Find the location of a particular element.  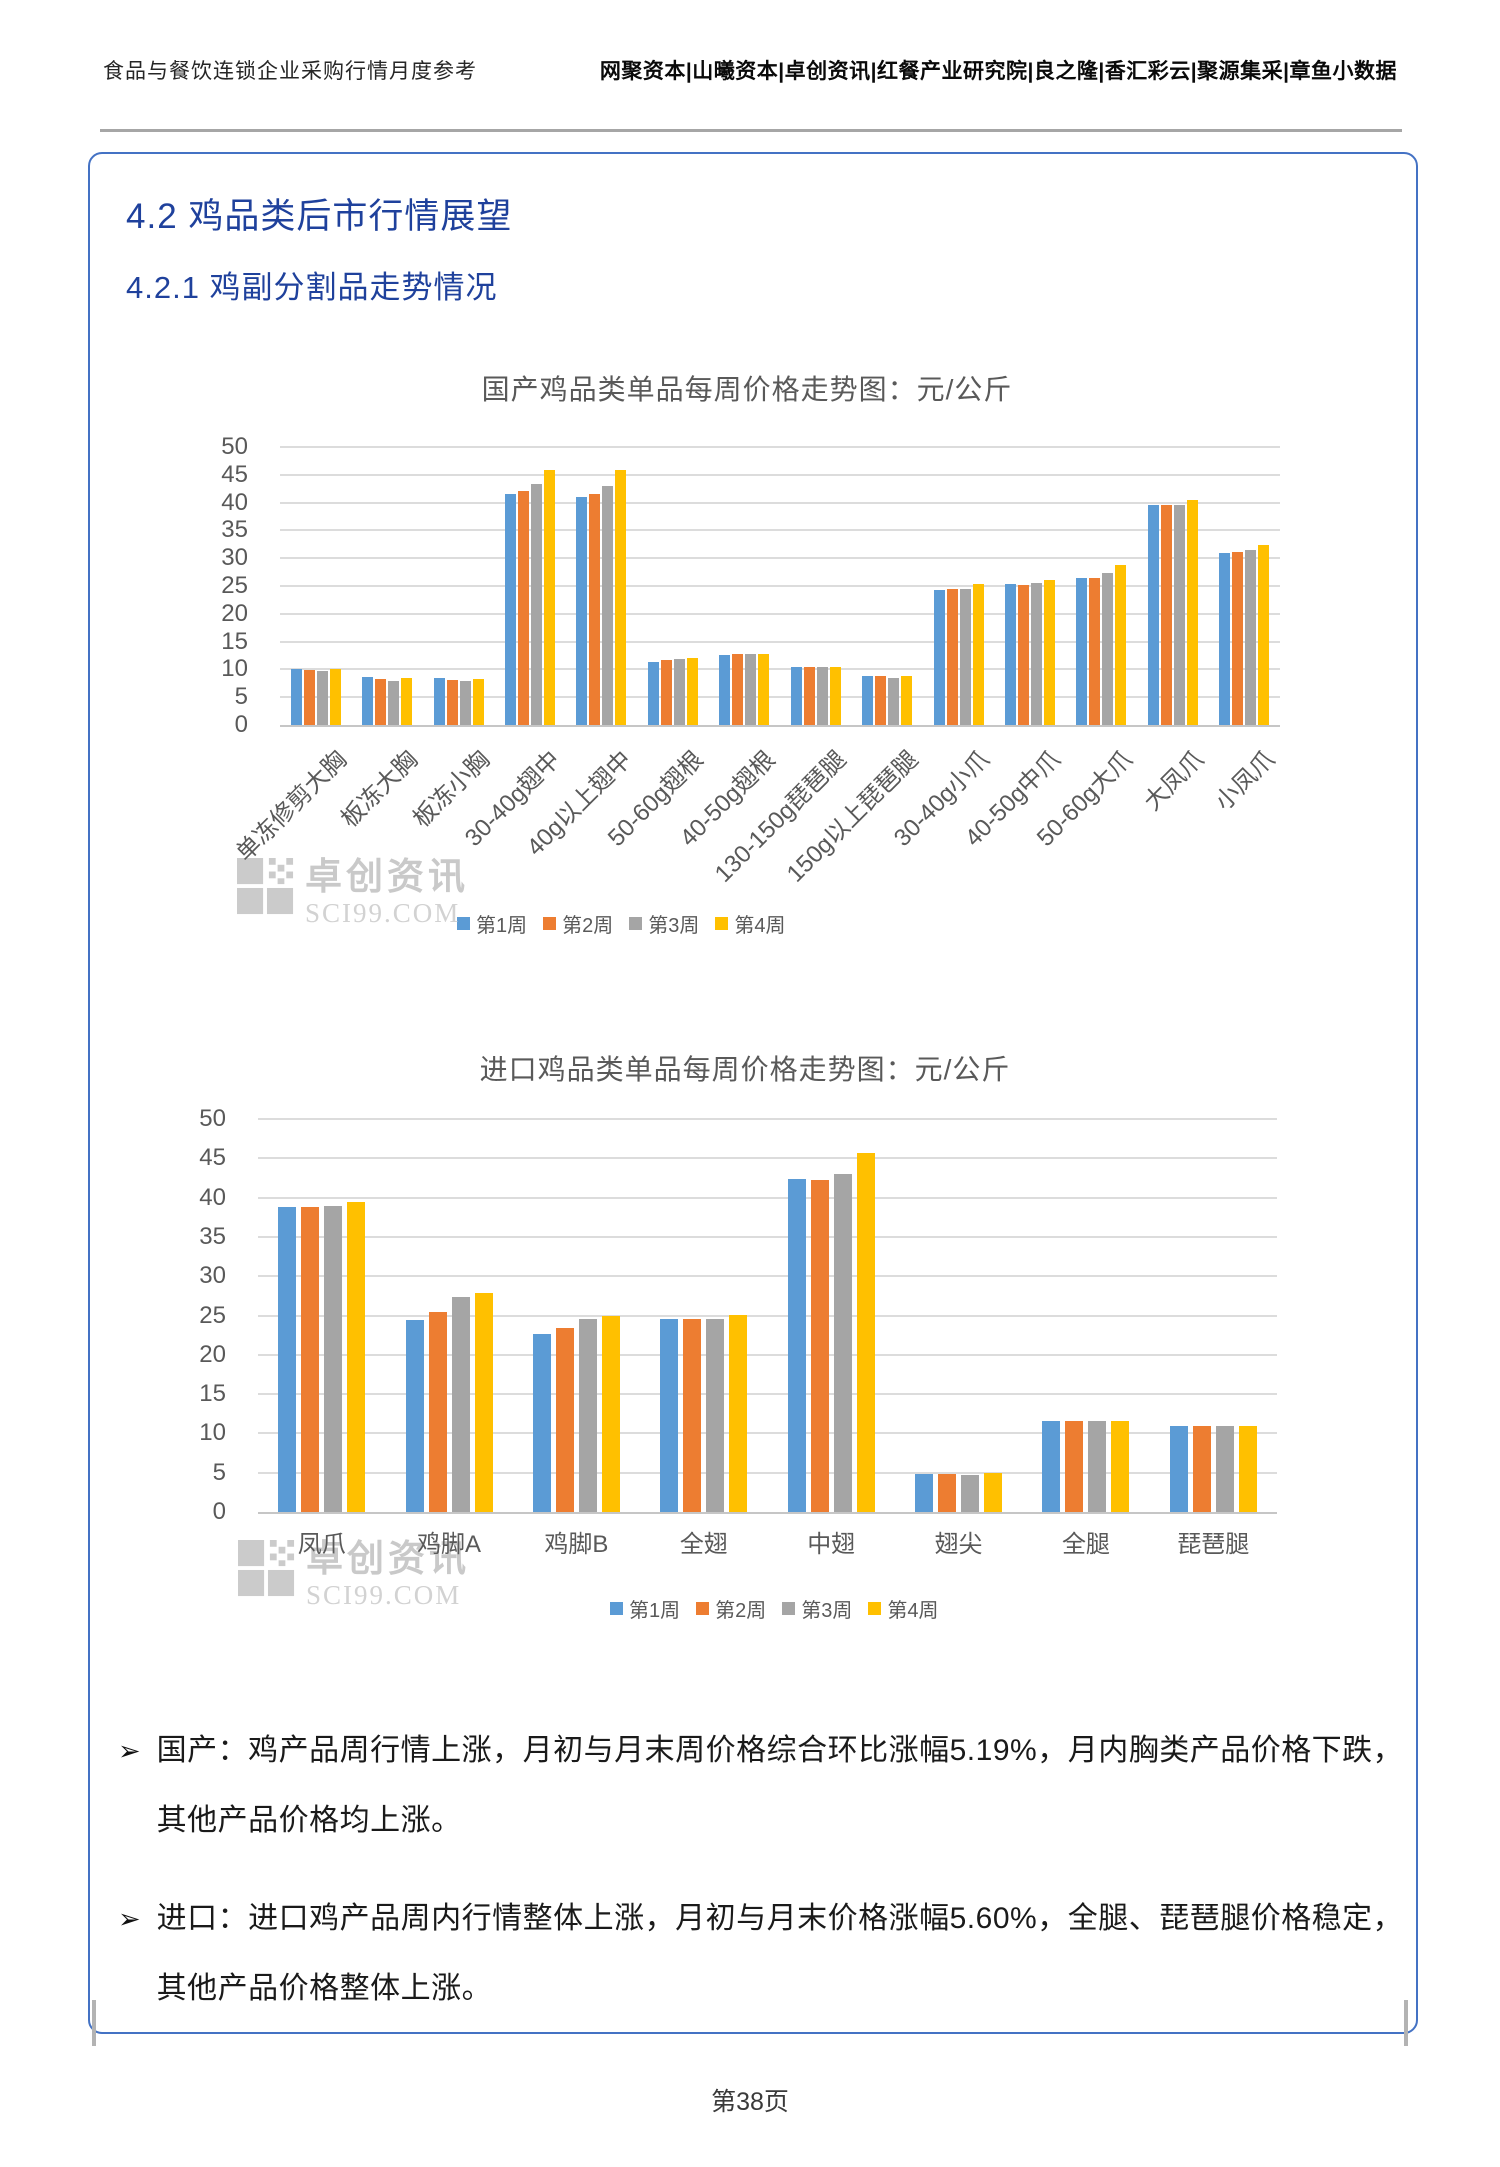

y-axis-label: 35 is located at coordinates (234, 530).